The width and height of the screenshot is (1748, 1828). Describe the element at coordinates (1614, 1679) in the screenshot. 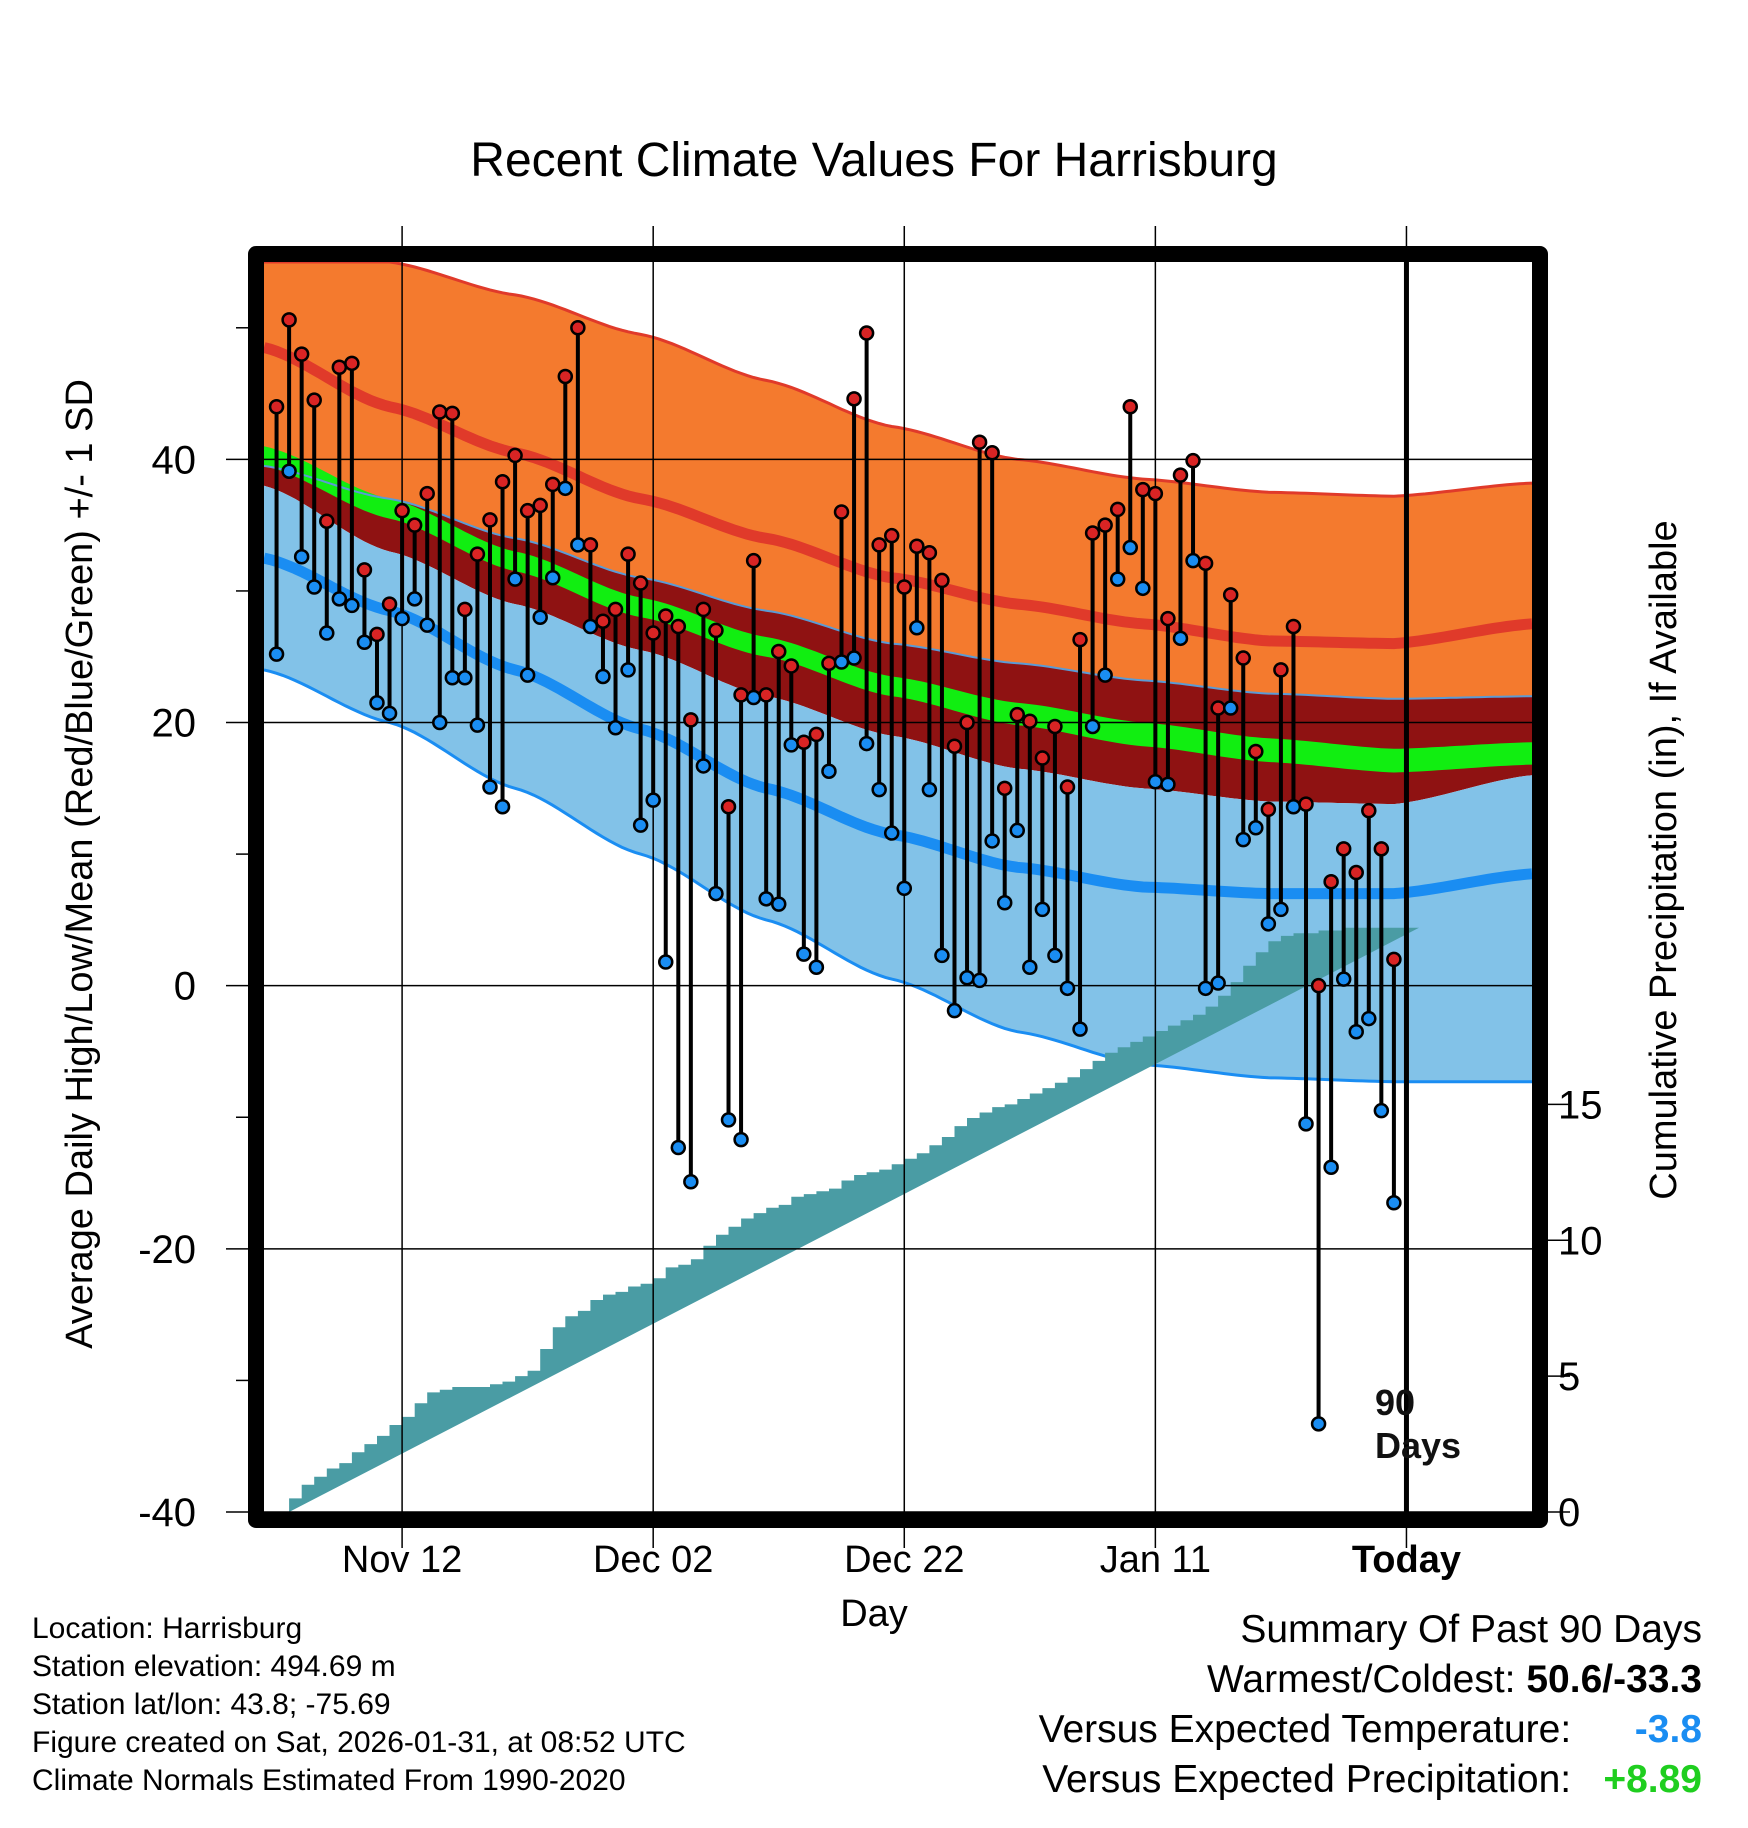

I see `warmest-coldest-value: 50.6/-33.3` at that location.